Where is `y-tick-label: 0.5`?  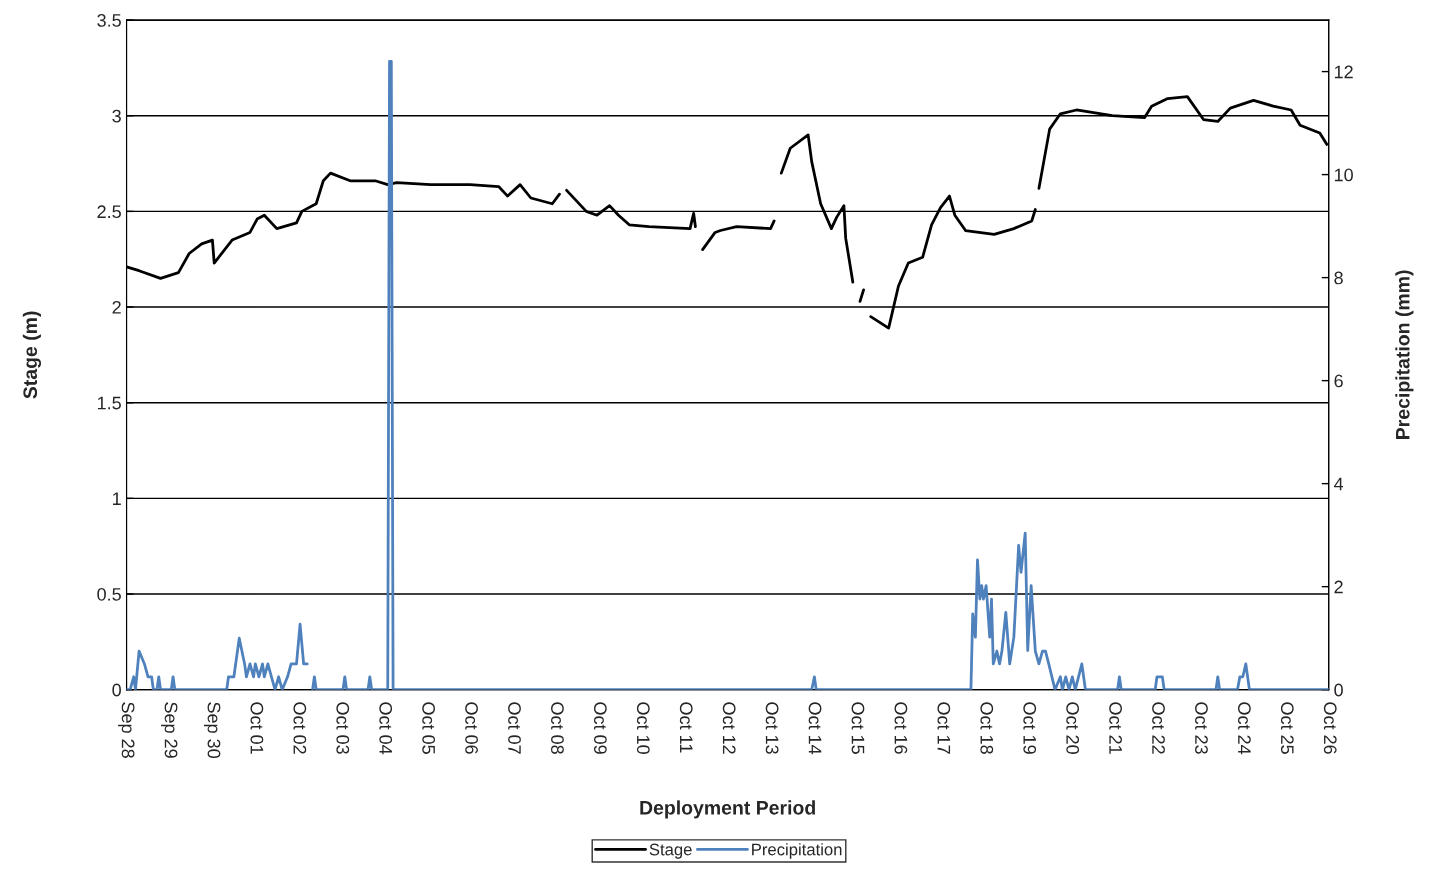
y-tick-label: 0.5 is located at coordinates (109, 594).